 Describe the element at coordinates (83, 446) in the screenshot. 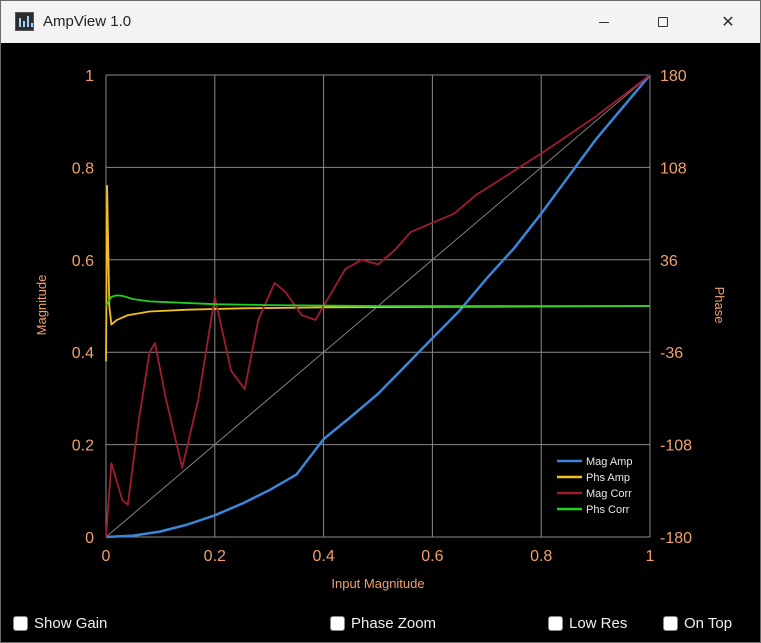

I see `y-tick-label: 0.2` at that location.